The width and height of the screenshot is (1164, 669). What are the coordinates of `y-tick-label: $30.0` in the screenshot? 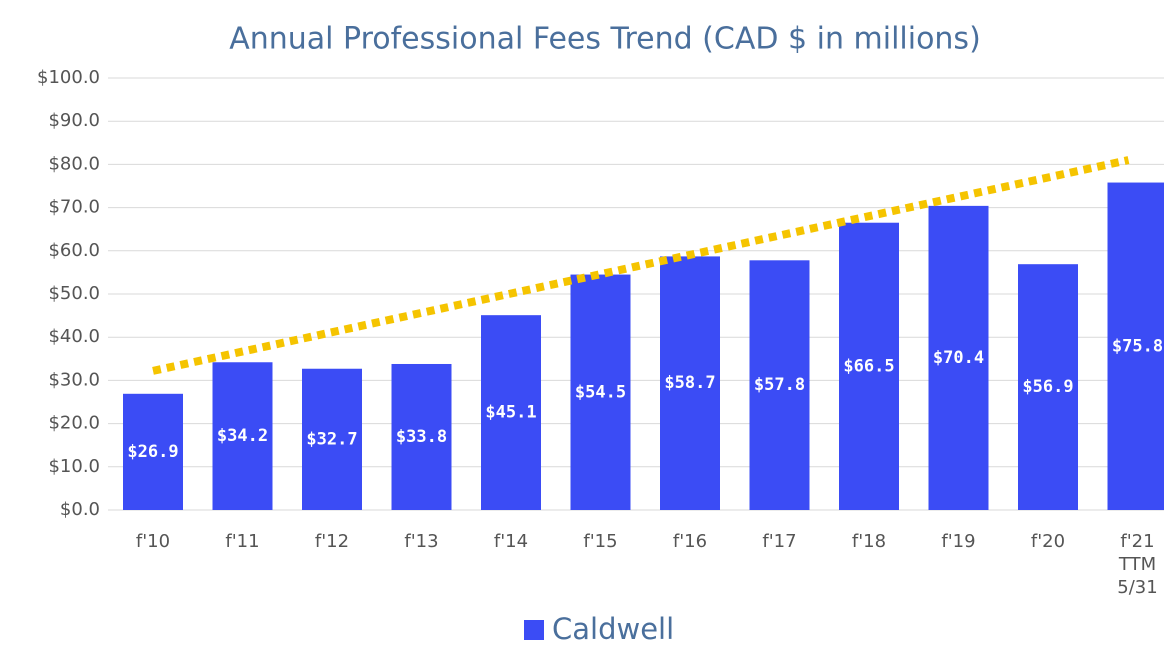 It's located at (74, 379).